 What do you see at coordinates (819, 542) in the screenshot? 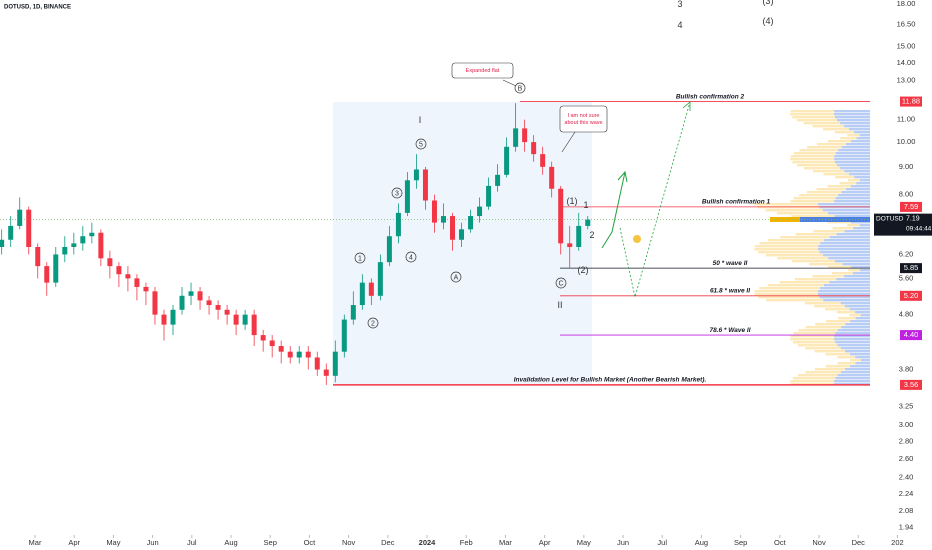
I see `x-tick-label: Nov` at bounding box center [819, 542].